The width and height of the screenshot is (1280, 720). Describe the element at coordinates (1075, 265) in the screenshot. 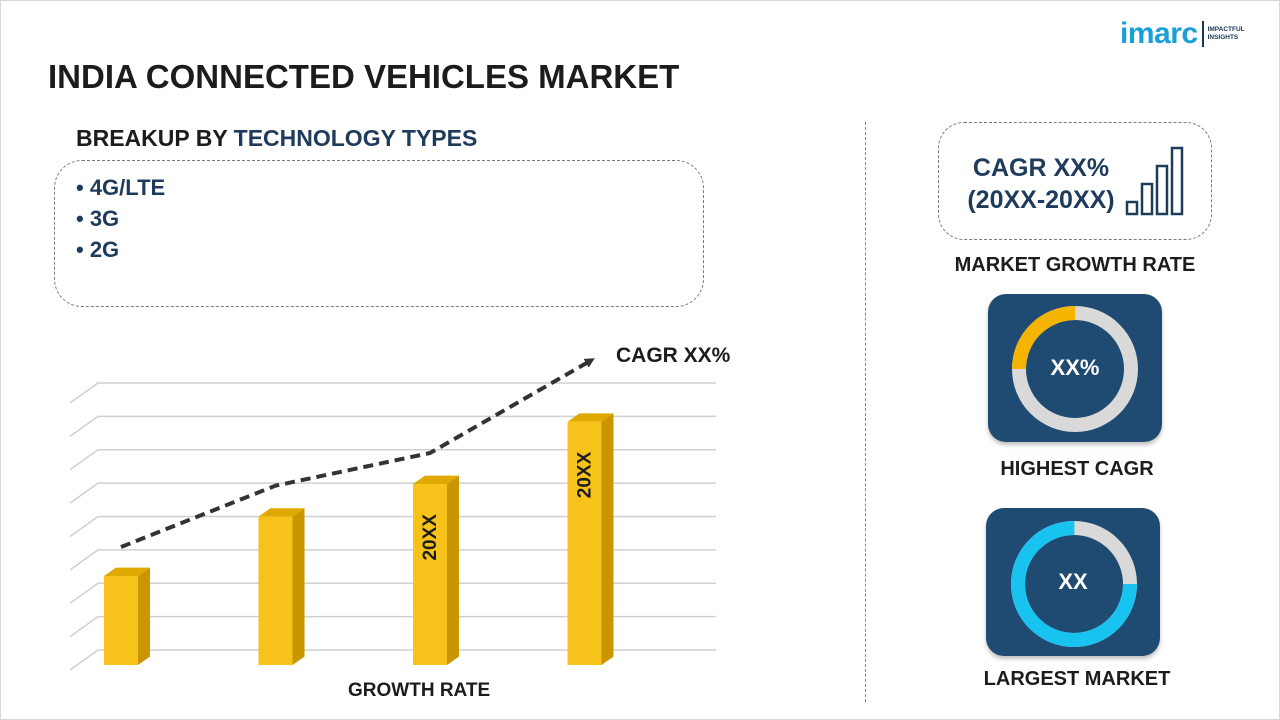

I see `market-growth-caption: MARKET GROWTH RATE` at that location.